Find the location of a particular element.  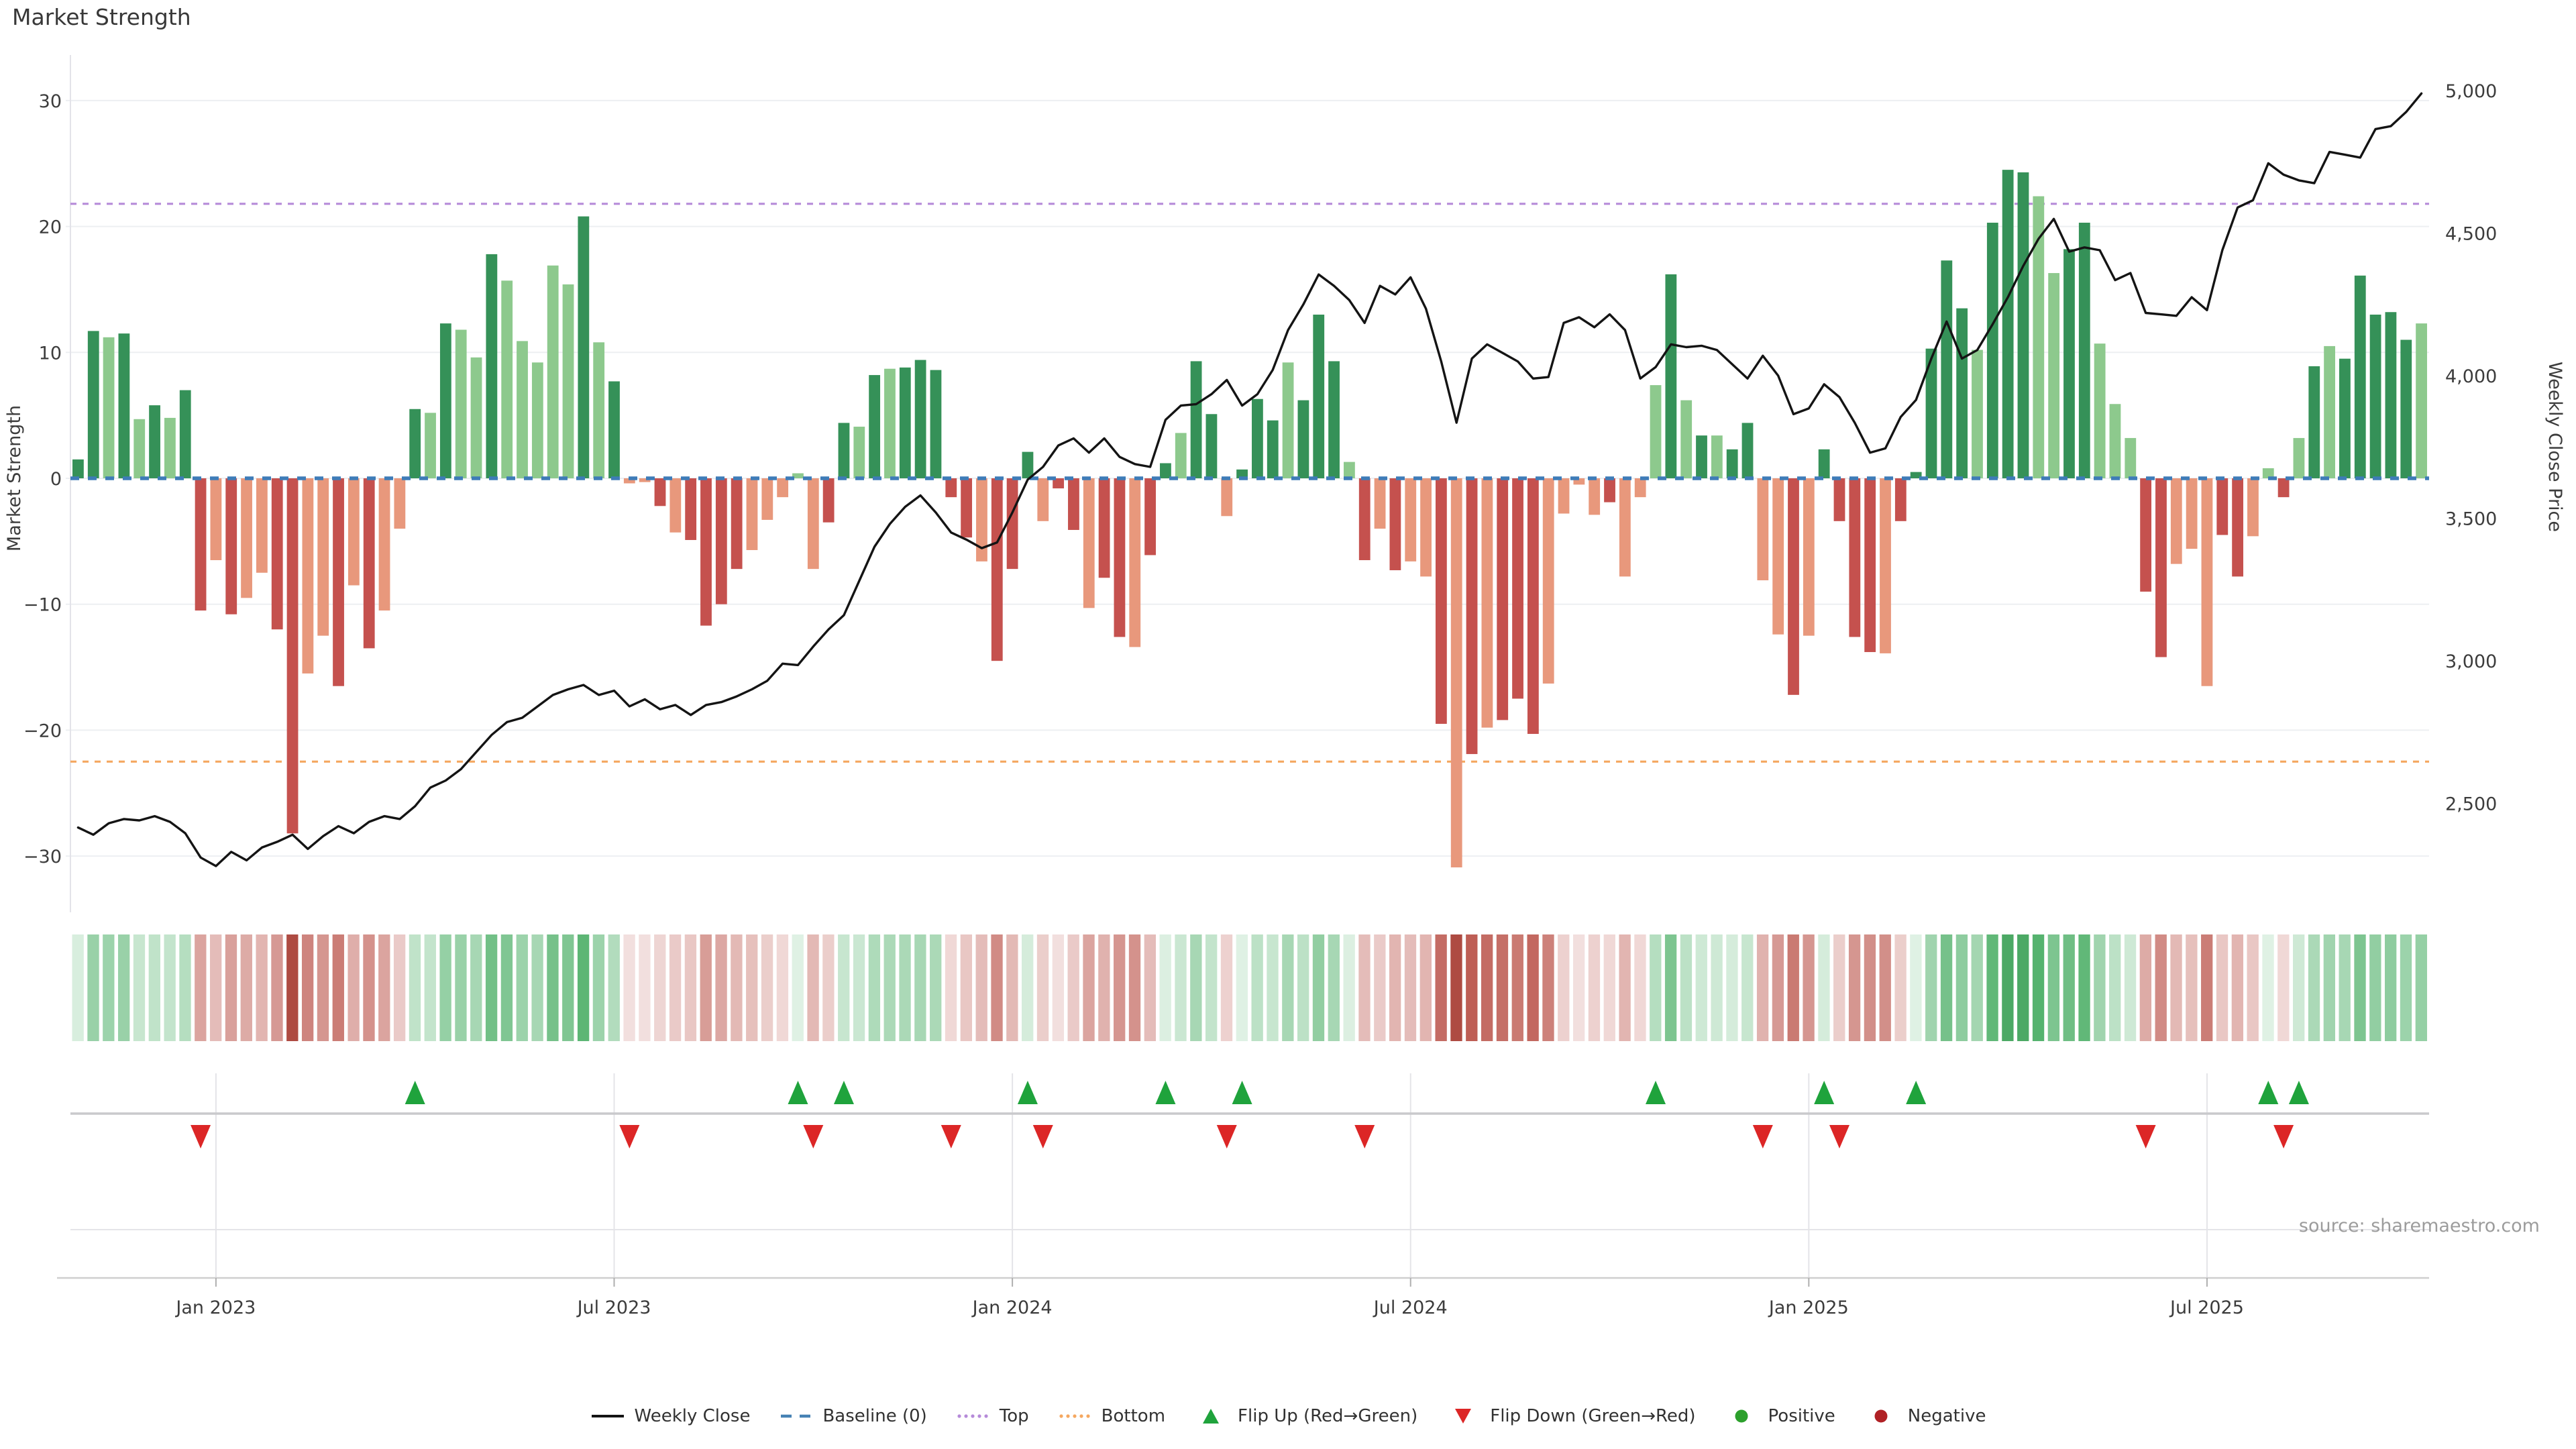

y-right-tick-label: 3,000 is located at coordinates (2471, 661).